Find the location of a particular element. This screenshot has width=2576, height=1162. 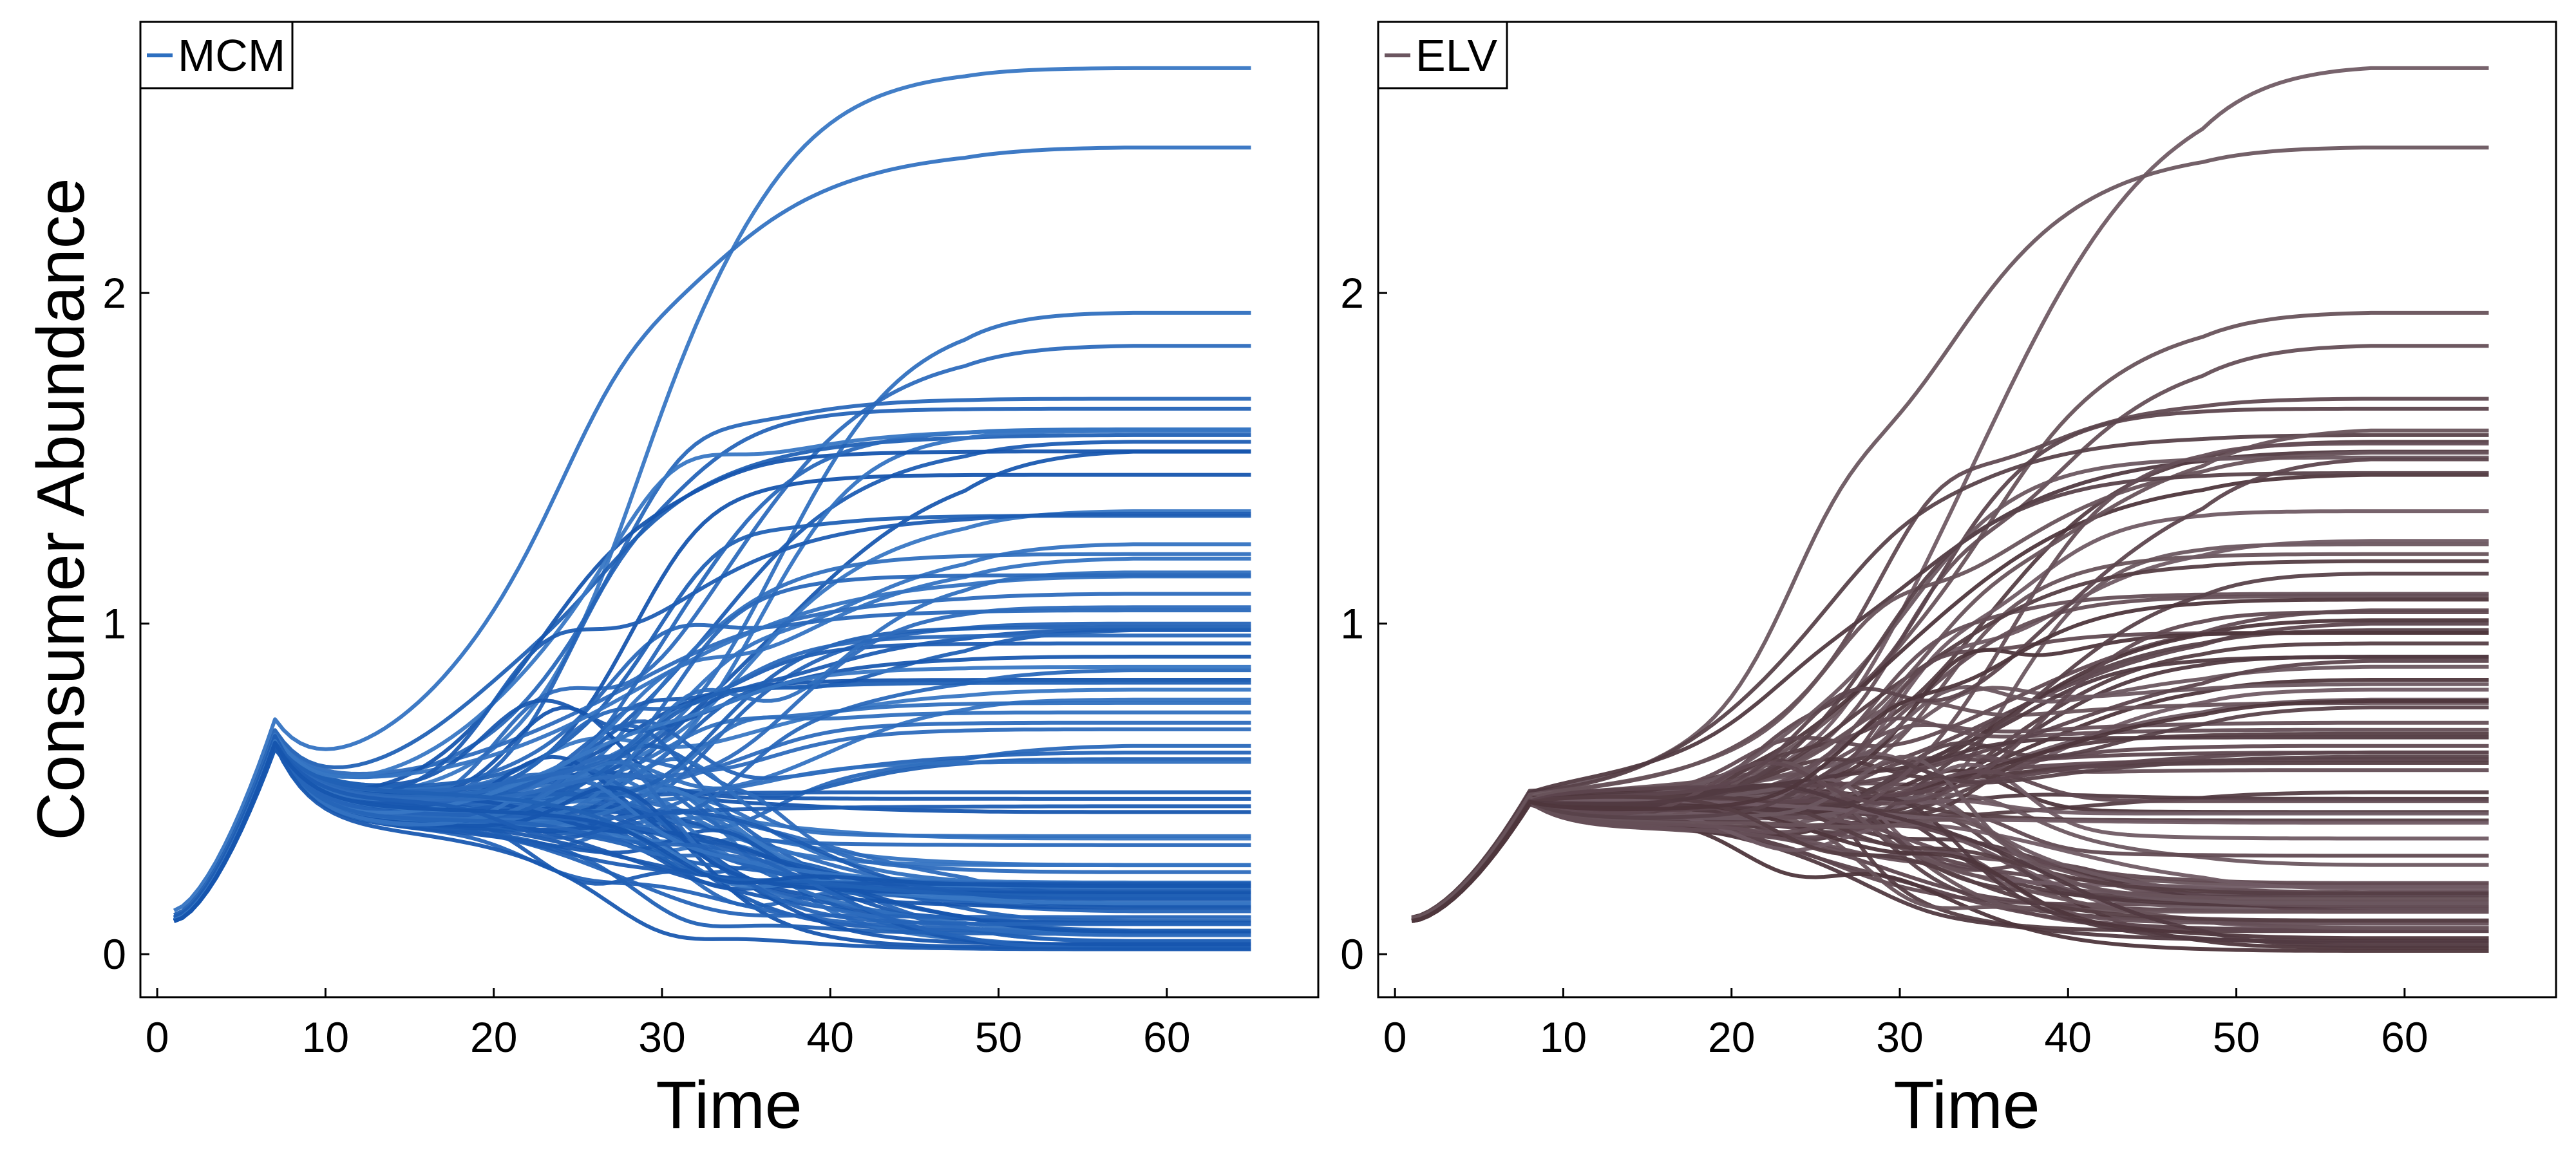

legend-label-elv: ELV is located at coordinates (1457, 55).